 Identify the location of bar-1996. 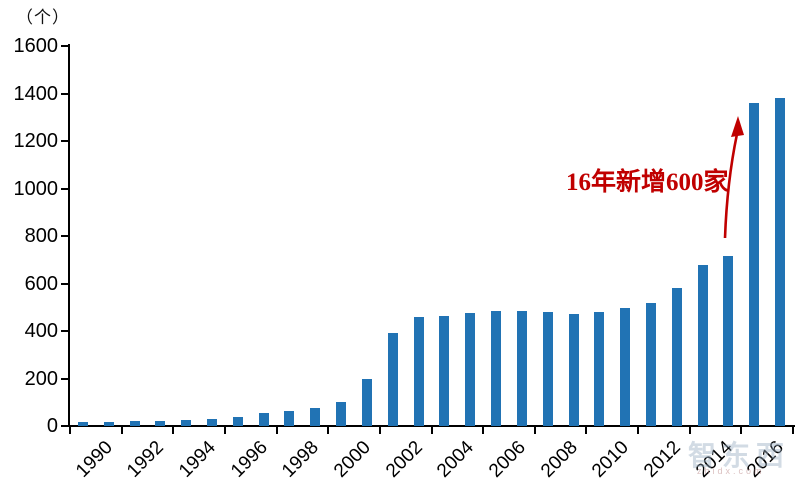
(237, 421).